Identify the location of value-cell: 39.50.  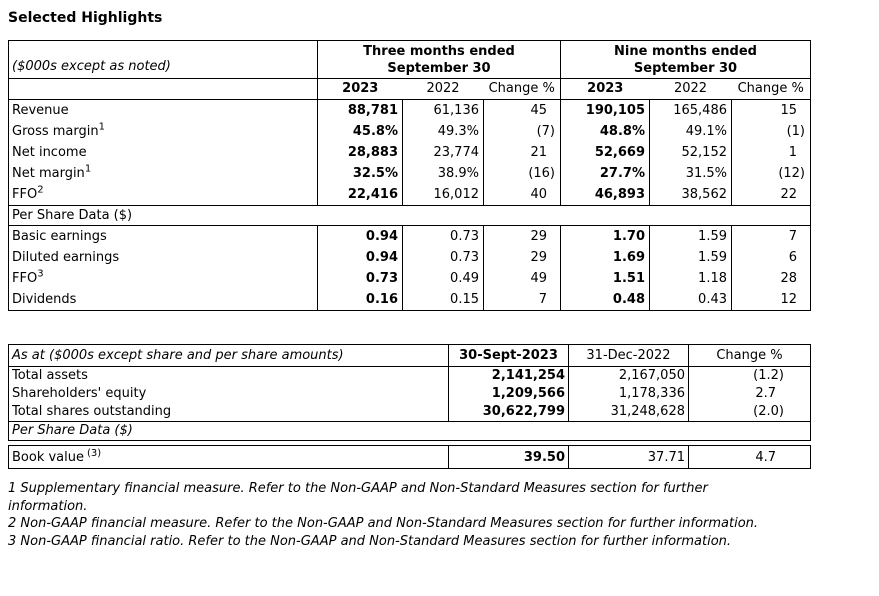
(508, 457).